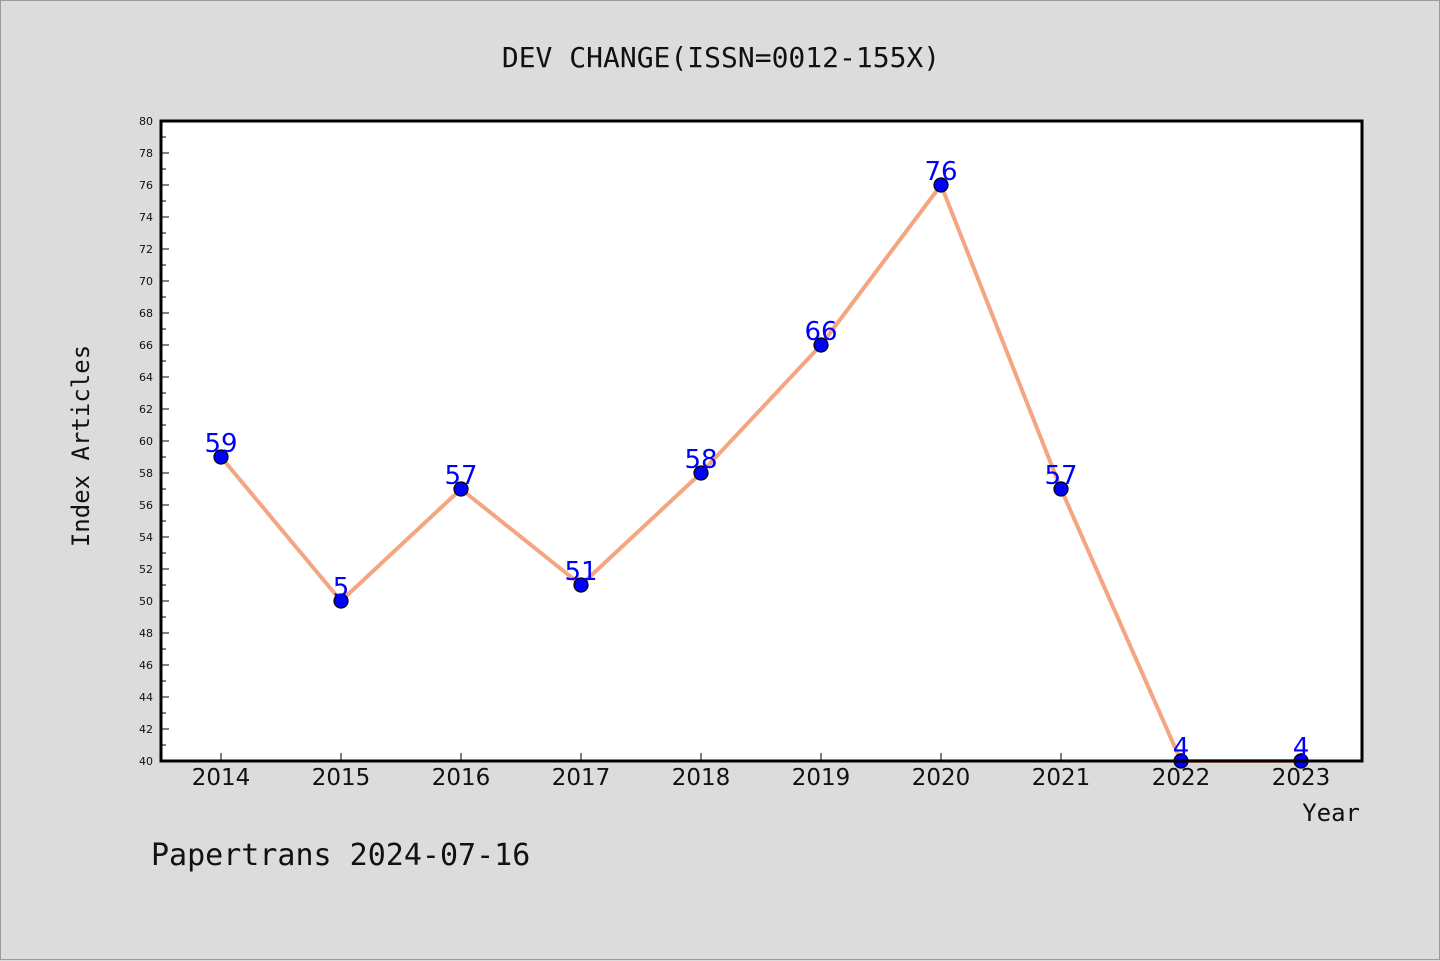 The height and width of the screenshot is (961, 1440). I want to click on x-tick-label: 2021, so click(1061, 778).